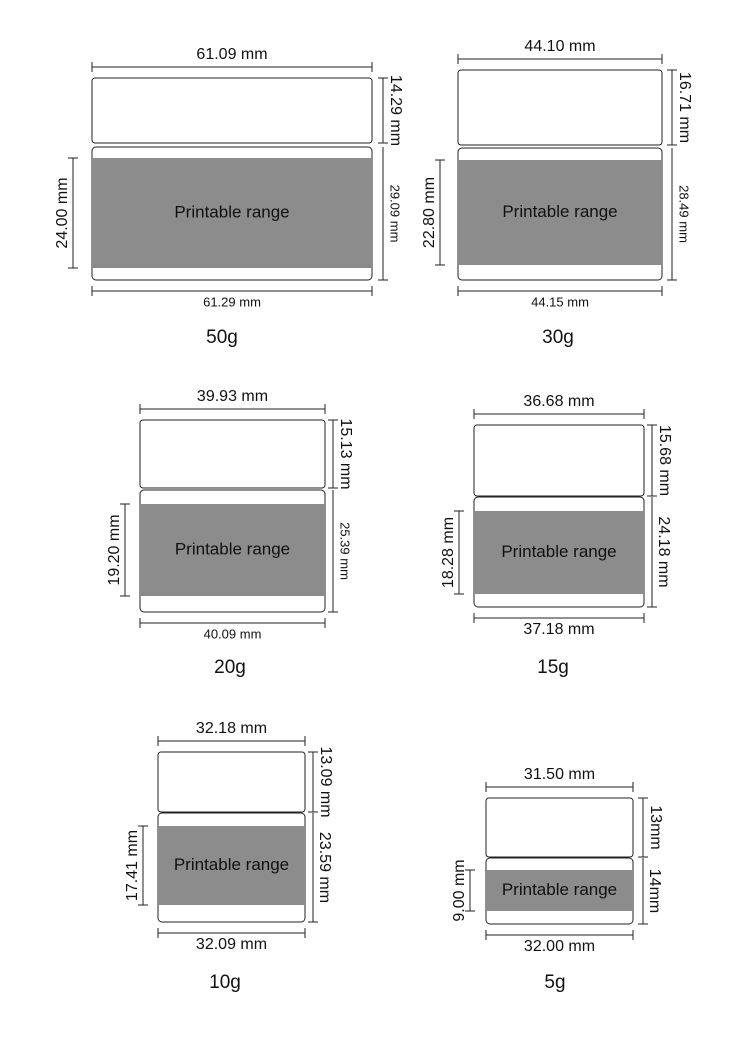  I want to click on body-height-label: 25.39 mm, so click(345, 551).